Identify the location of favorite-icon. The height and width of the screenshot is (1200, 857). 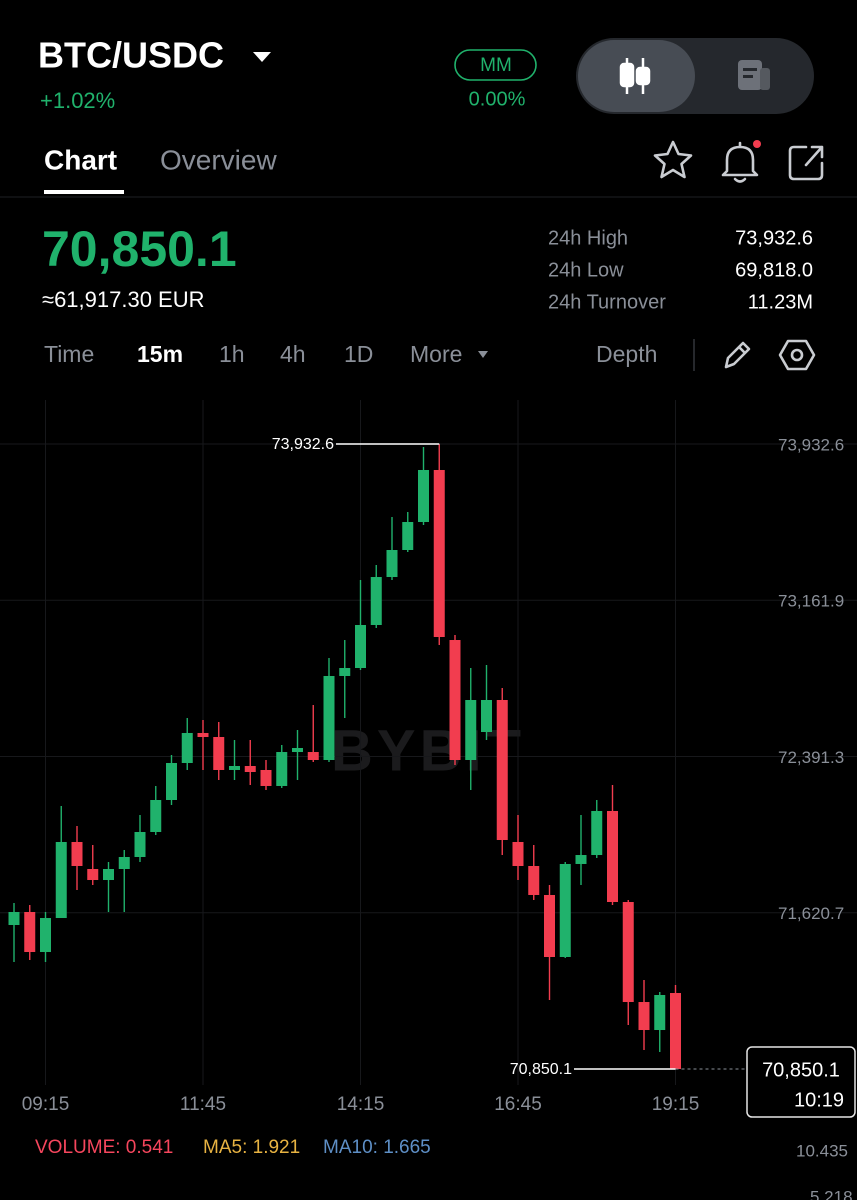
(673, 159).